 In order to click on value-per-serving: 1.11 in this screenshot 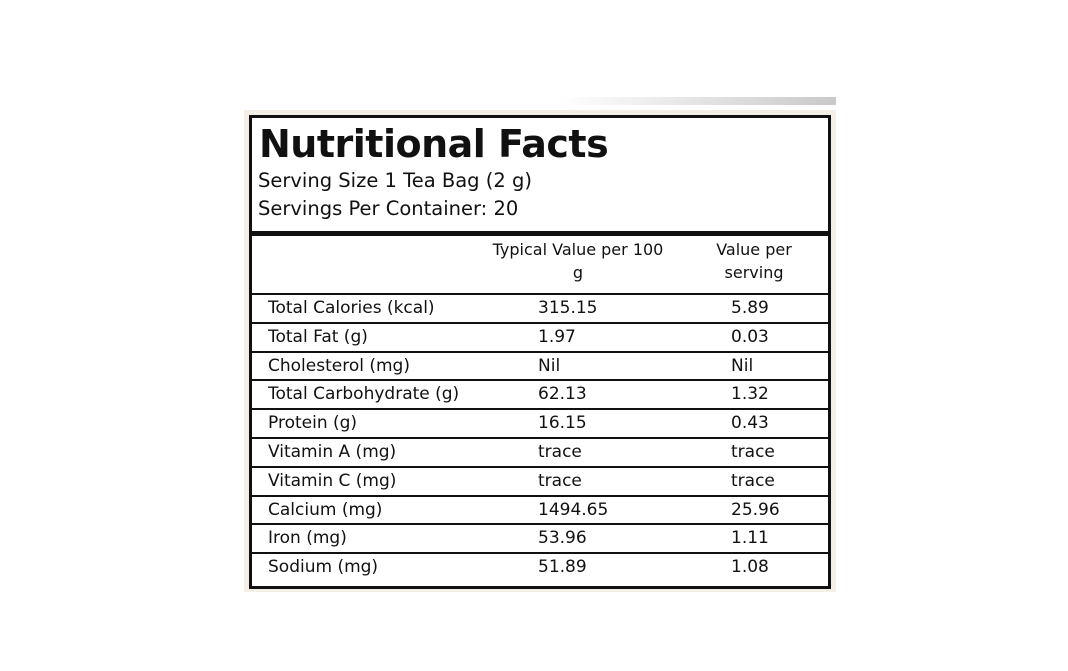, I will do `click(750, 538)`.